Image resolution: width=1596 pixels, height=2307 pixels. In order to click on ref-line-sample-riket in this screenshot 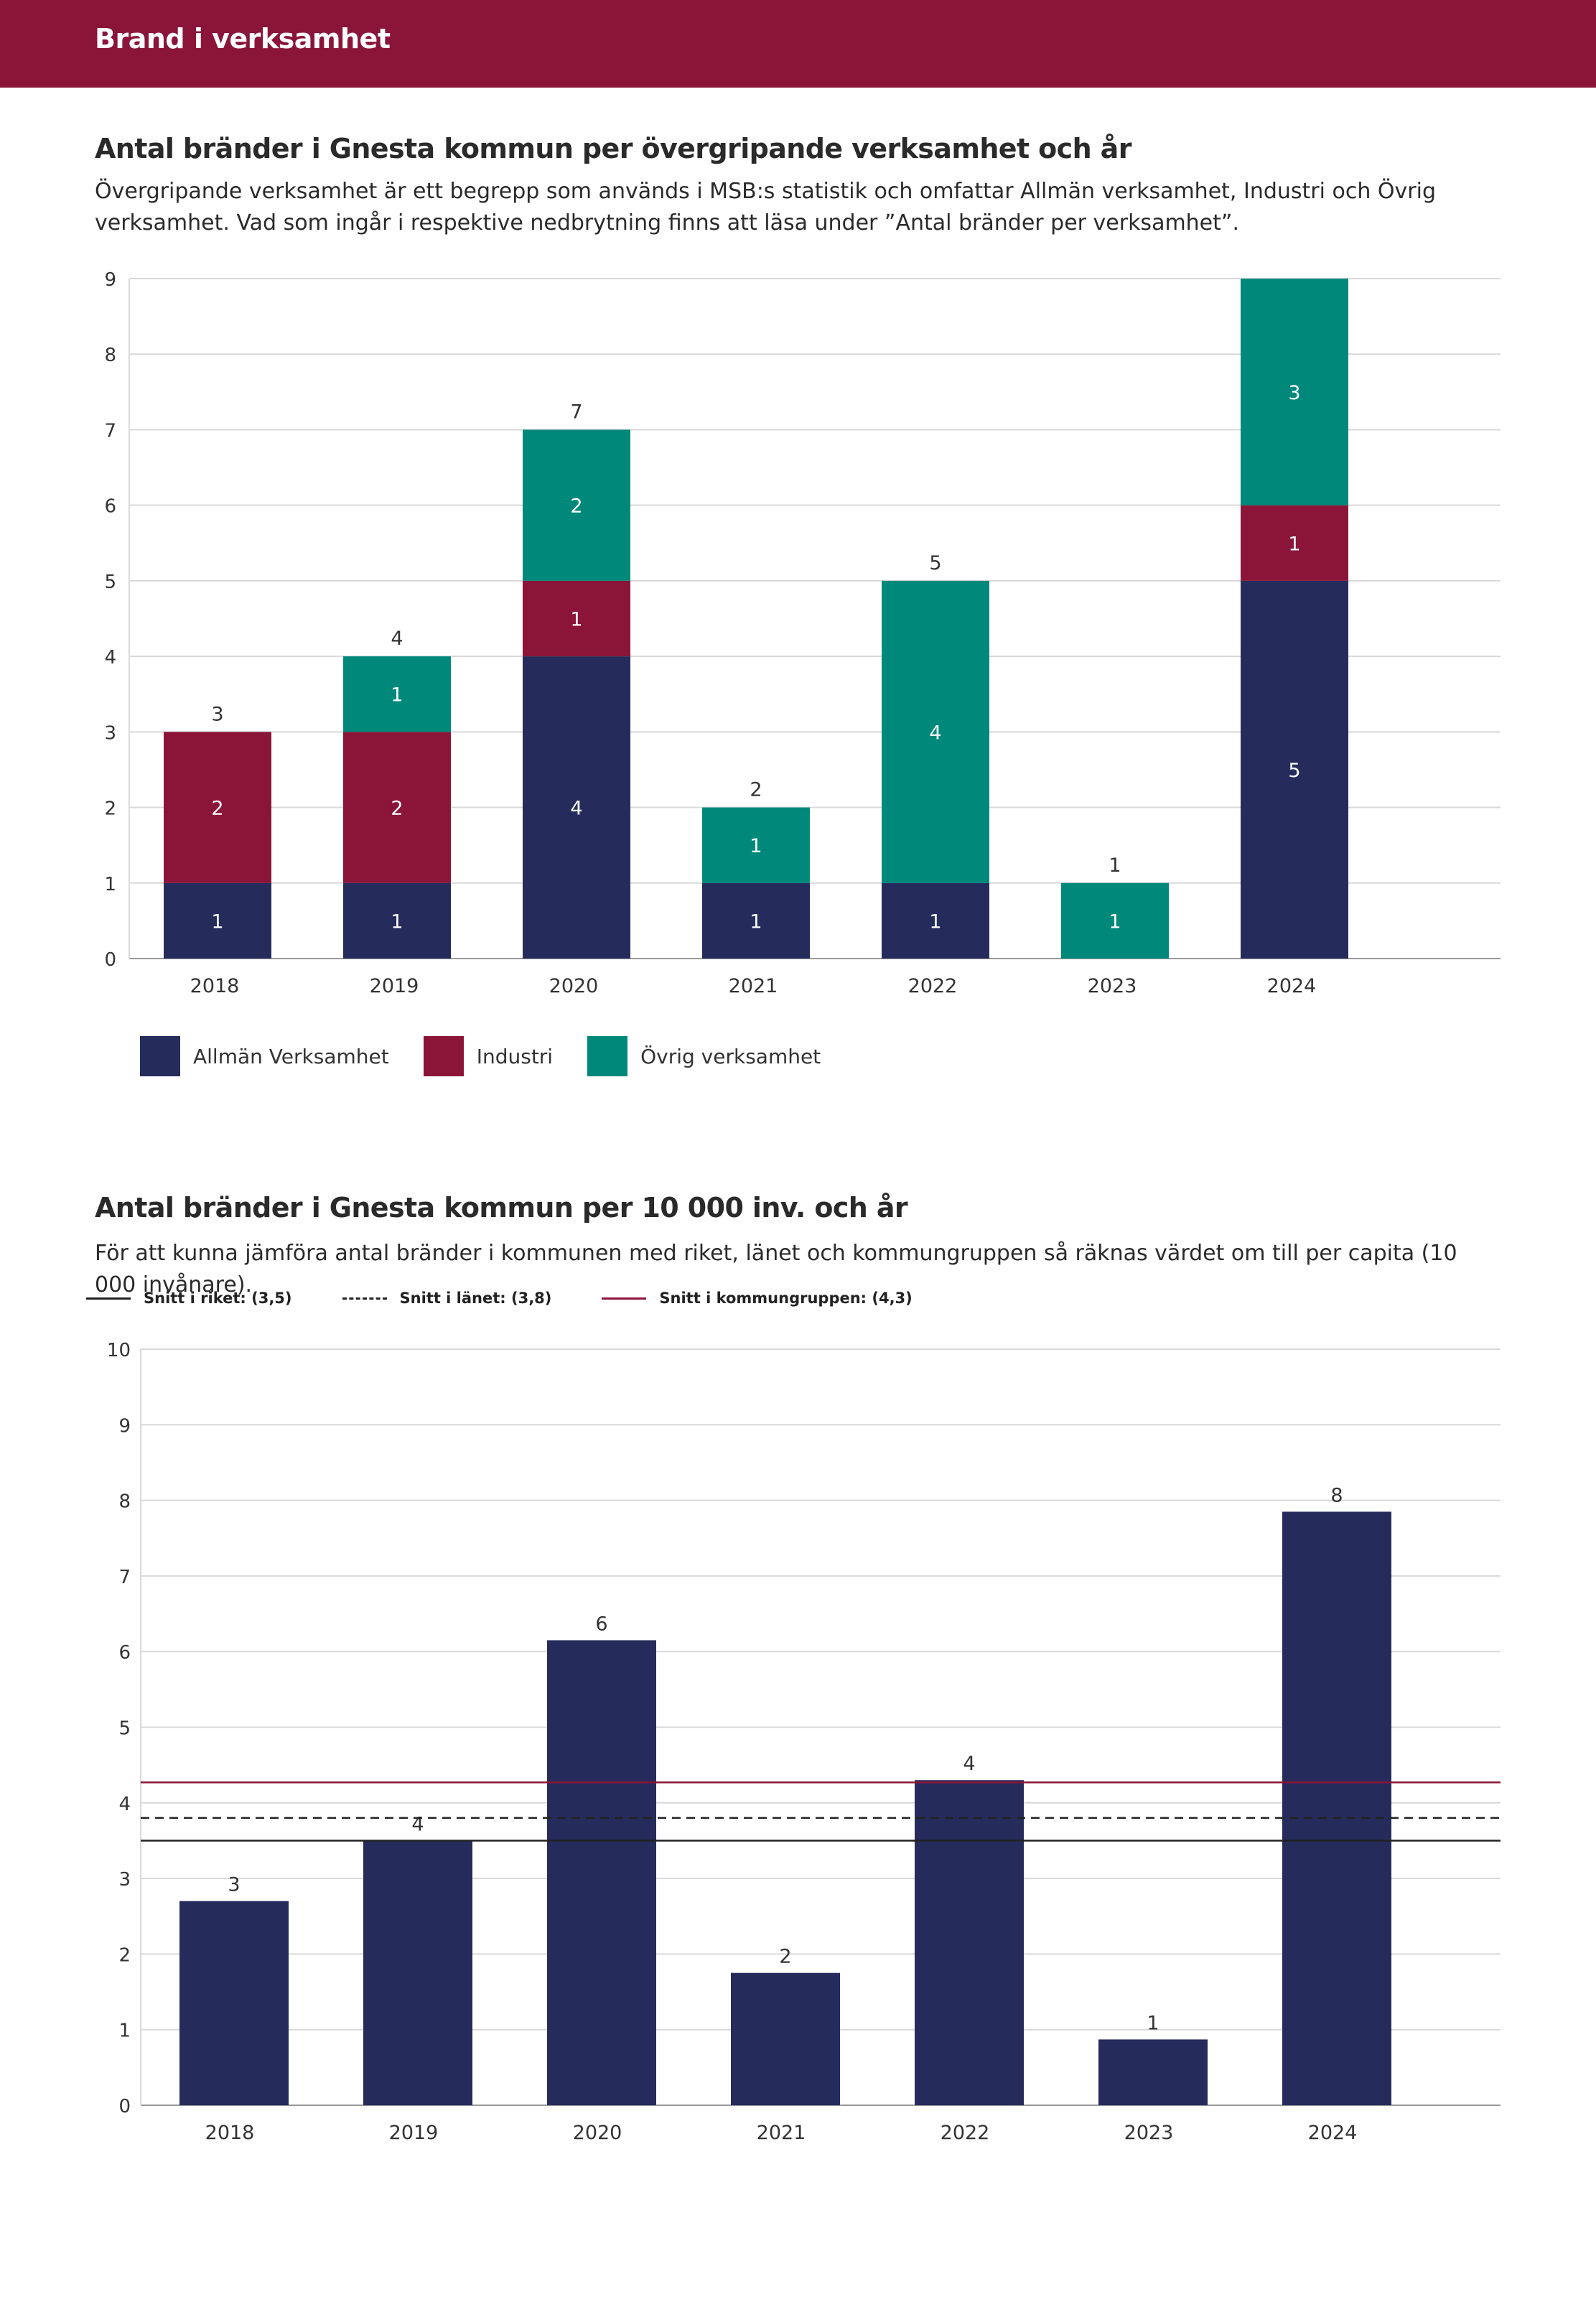, I will do `click(108, 1298)`.